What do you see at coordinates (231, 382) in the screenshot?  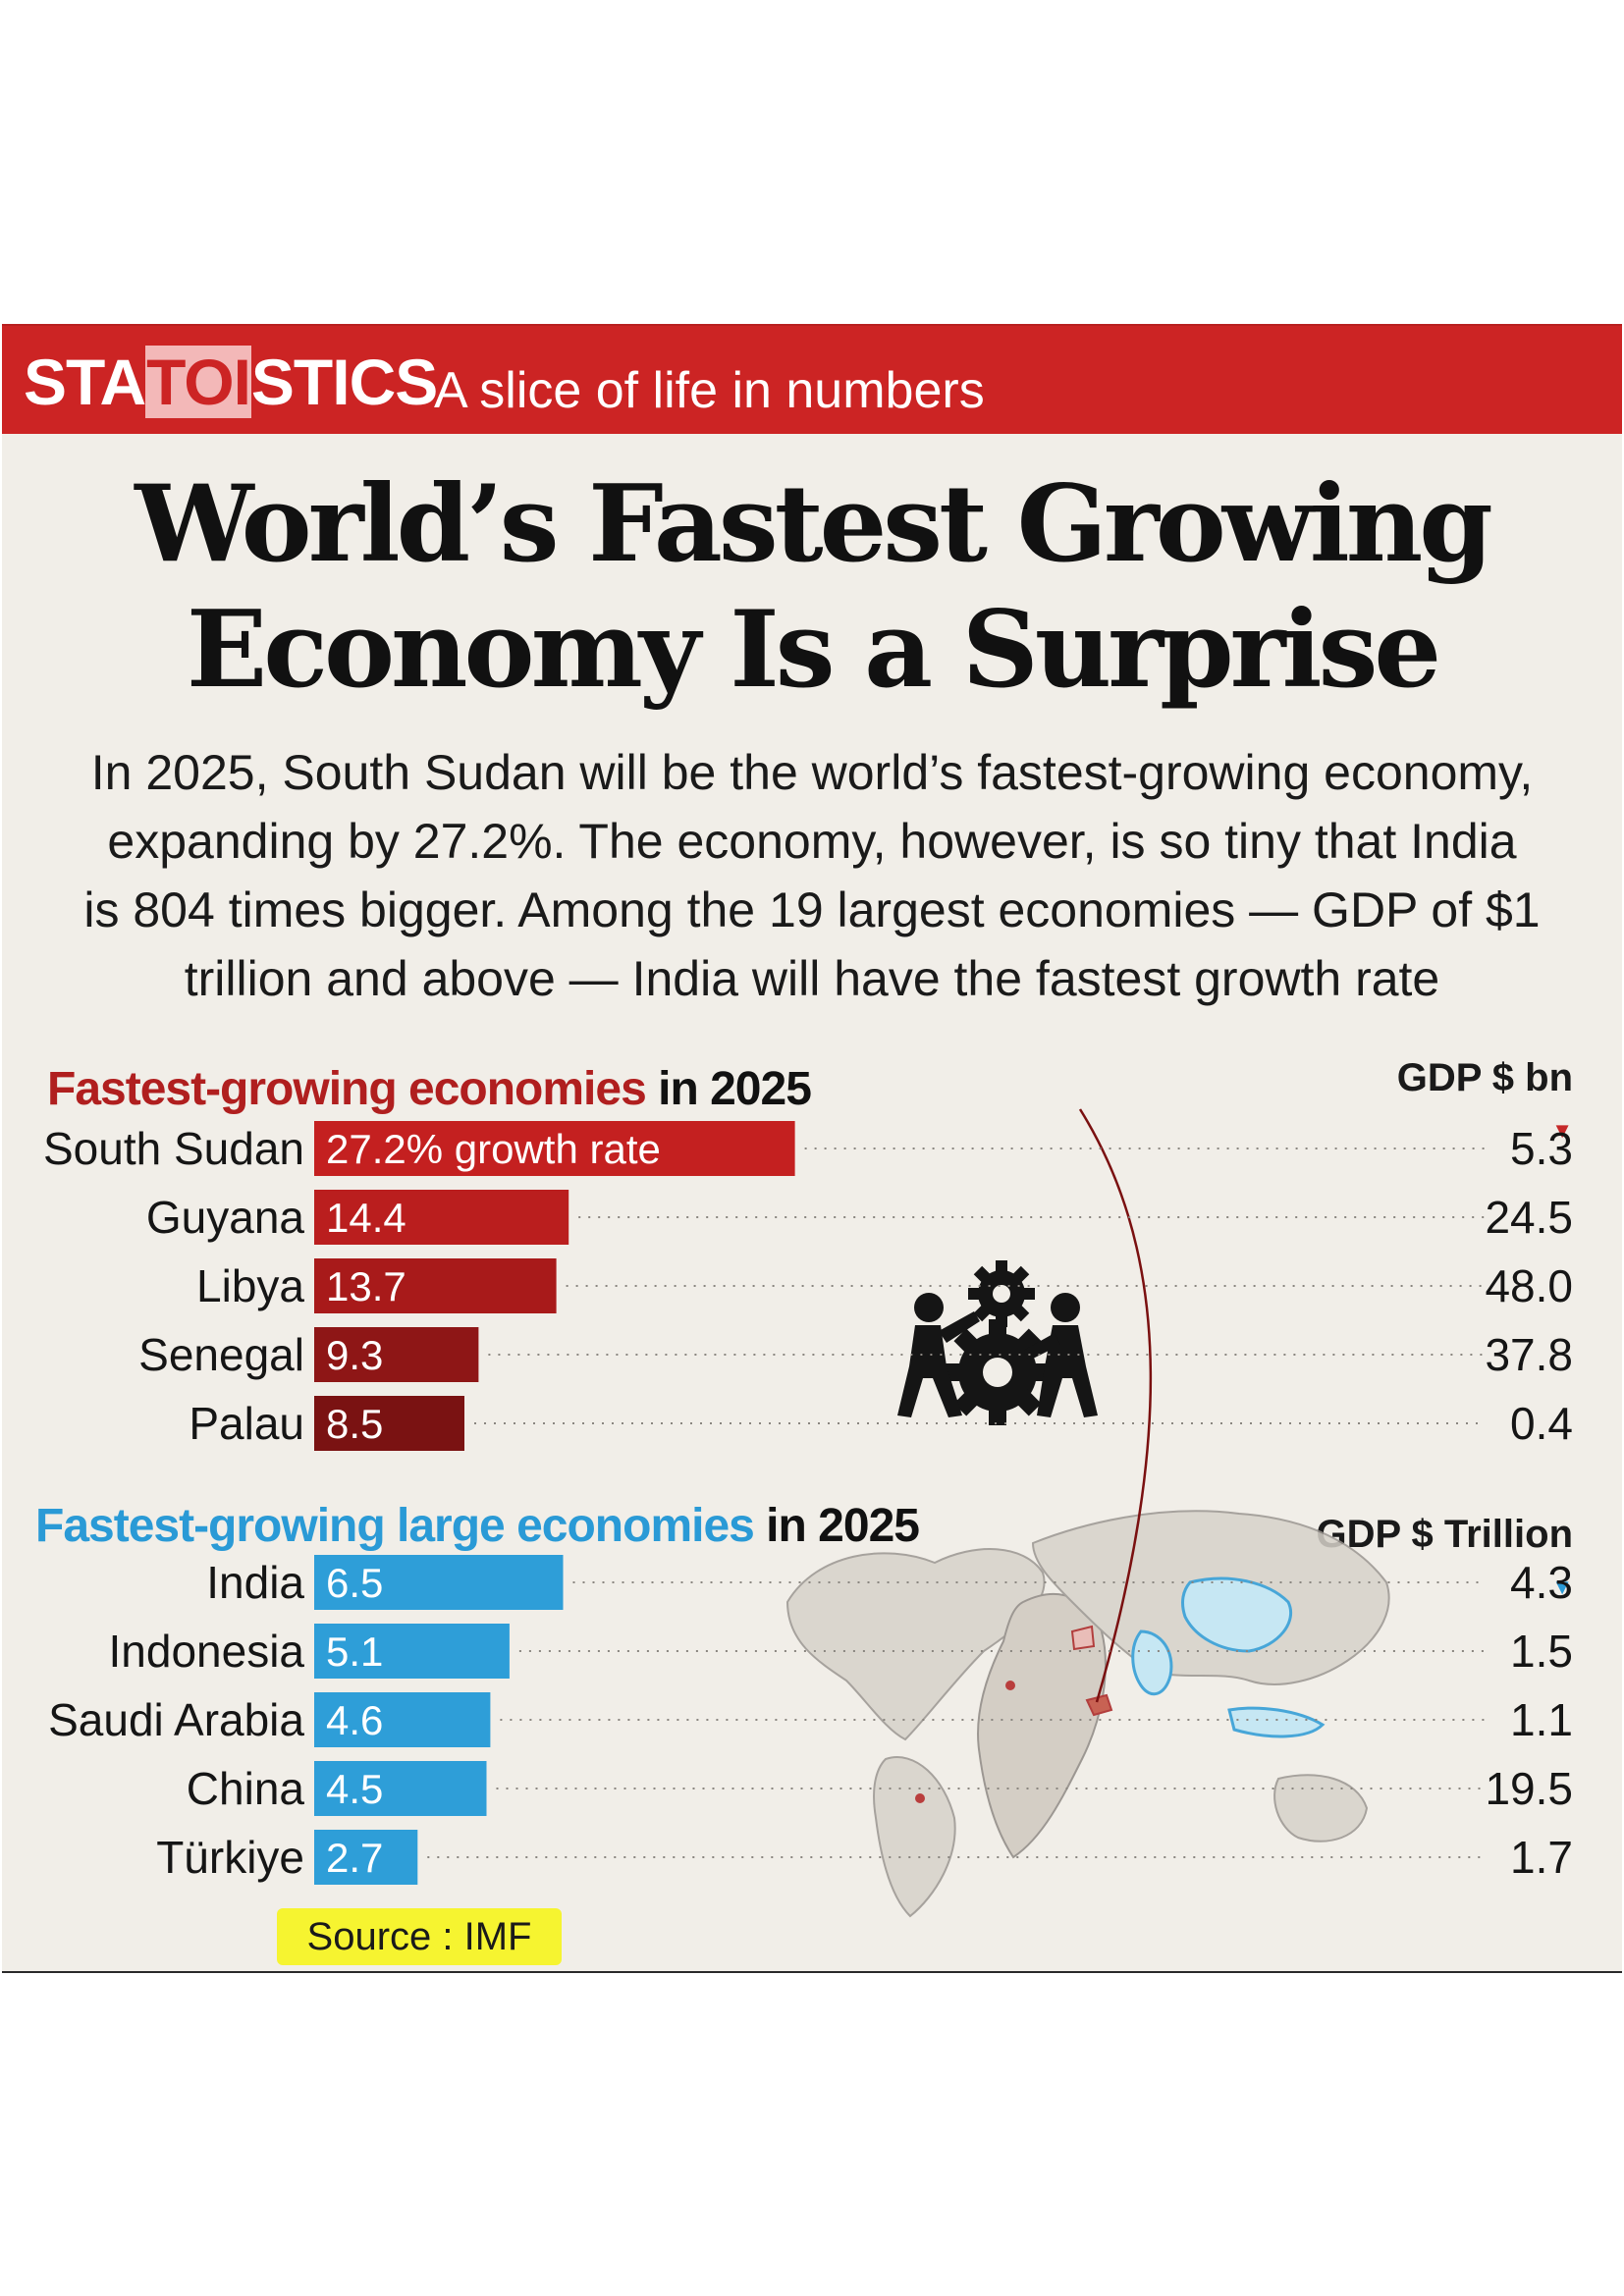 I see `brand-logo: STATOISTICS` at bounding box center [231, 382].